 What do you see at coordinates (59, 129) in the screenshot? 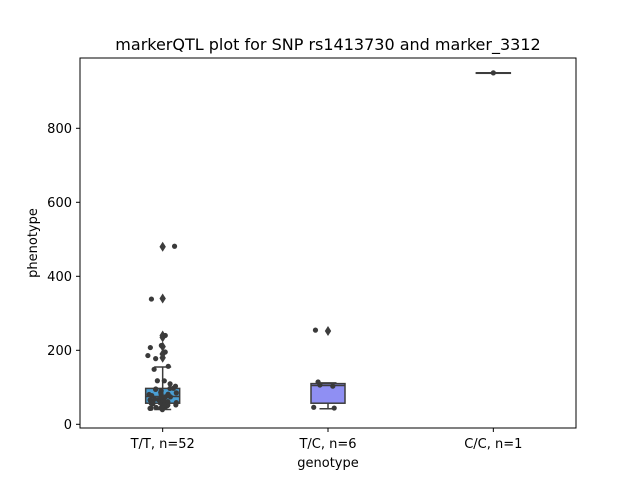
I see `y-tick-label: 800` at bounding box center [59, 129].